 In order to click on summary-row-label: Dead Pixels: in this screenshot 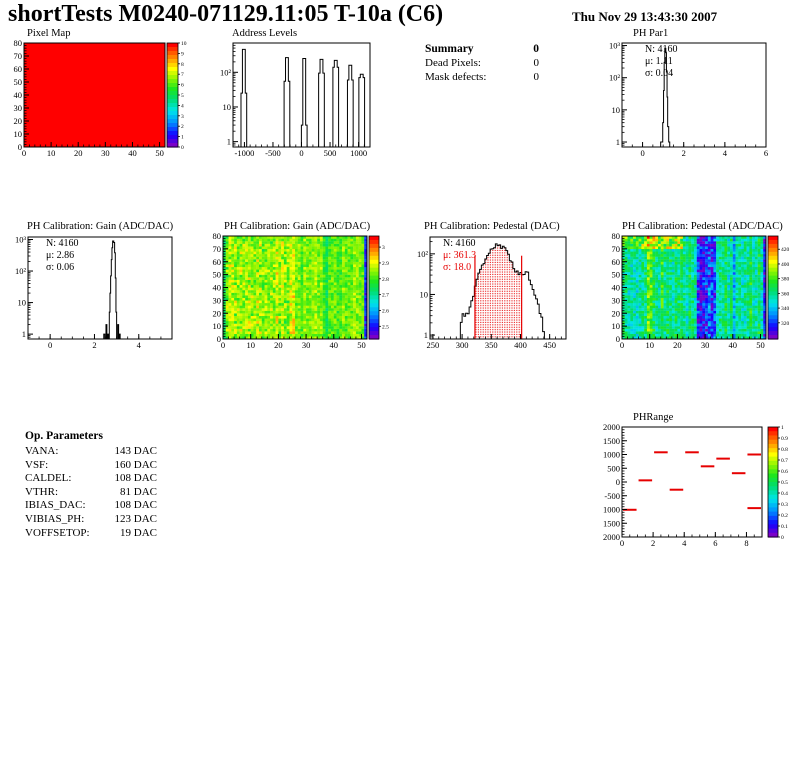, I will do `click(453, 63)`.